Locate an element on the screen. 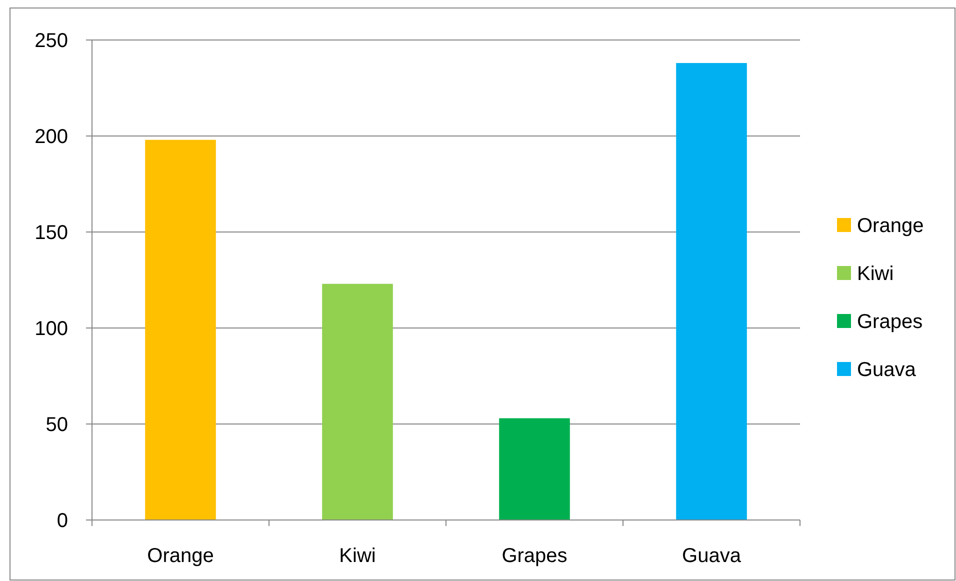 The image size is (956, 581). legend-label: Orange is located at coordinates (890, 226).